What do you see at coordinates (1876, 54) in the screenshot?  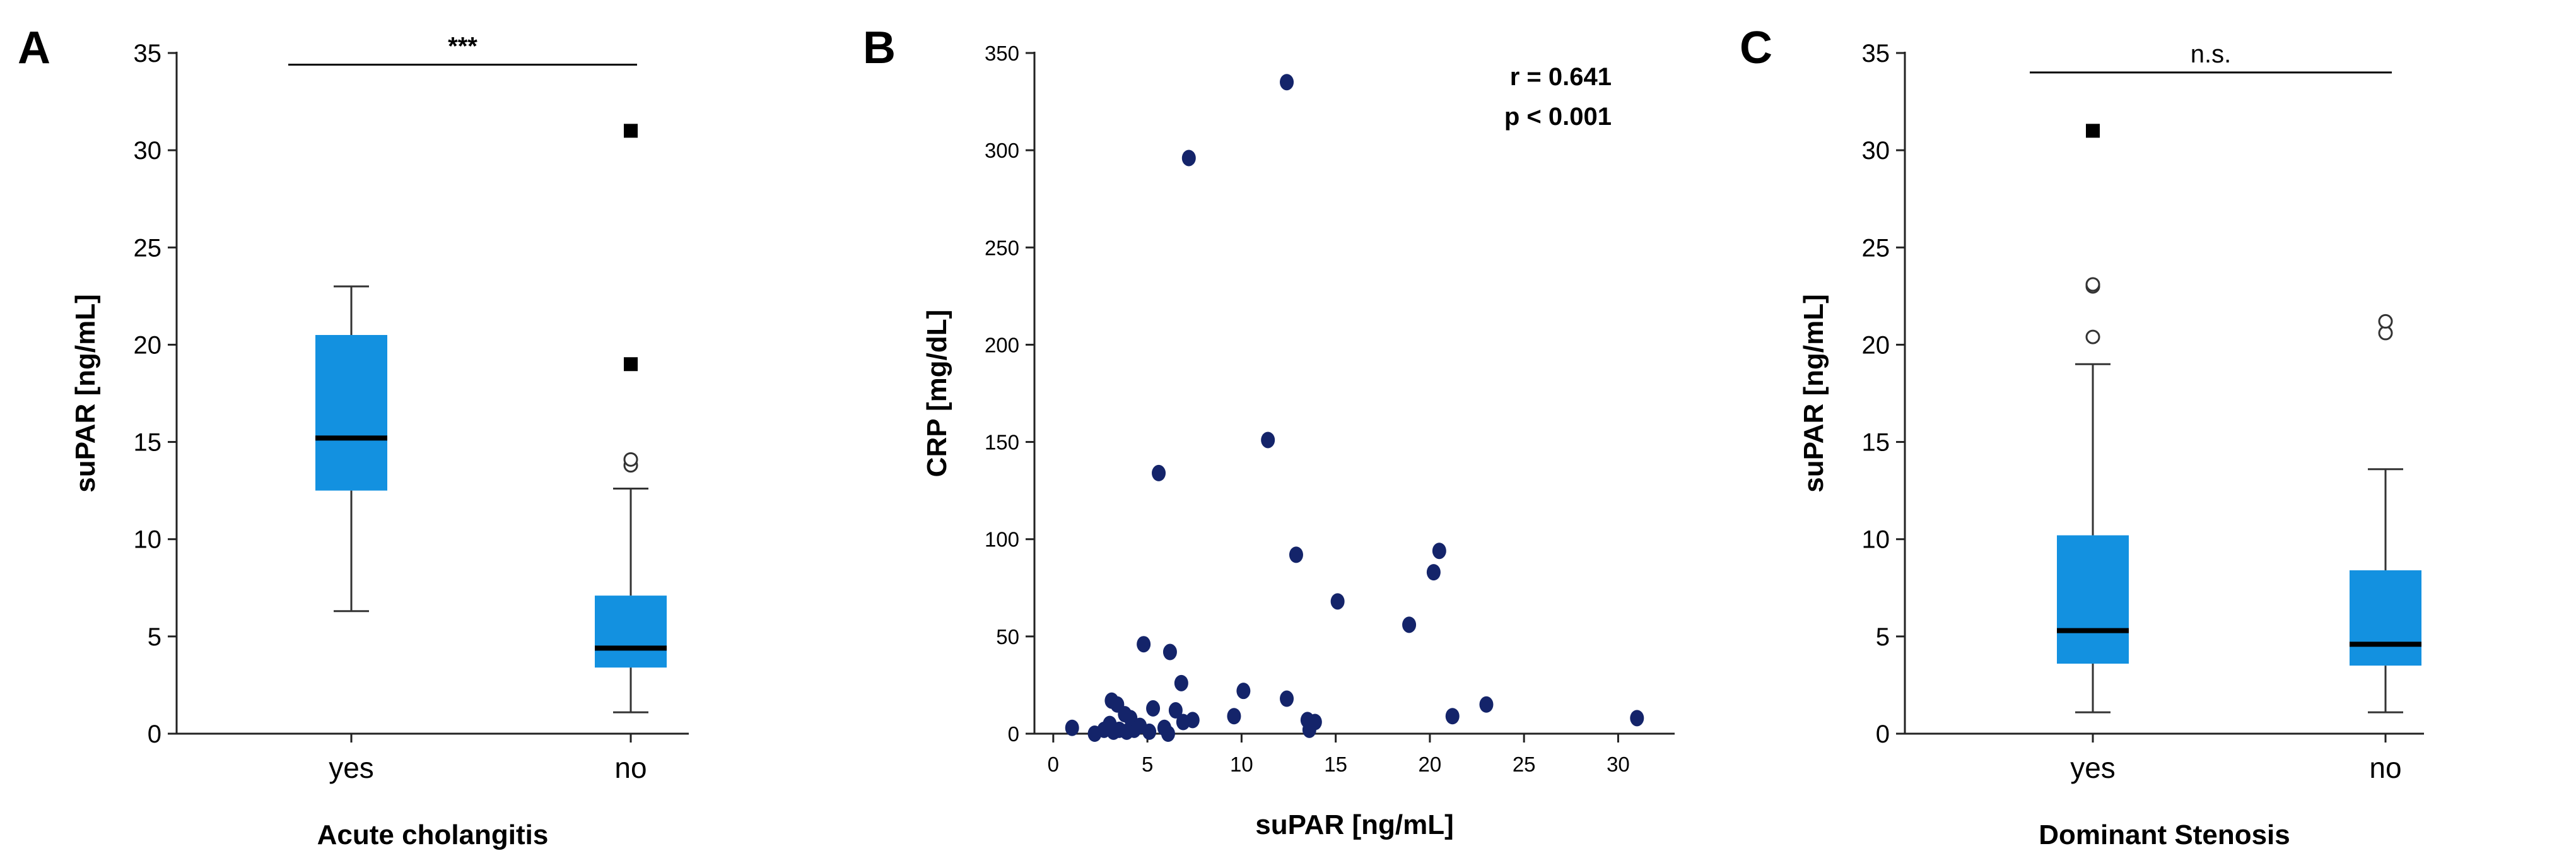 I see `y-tick-label-c-35: 35` at bounding box center [1876, 54].